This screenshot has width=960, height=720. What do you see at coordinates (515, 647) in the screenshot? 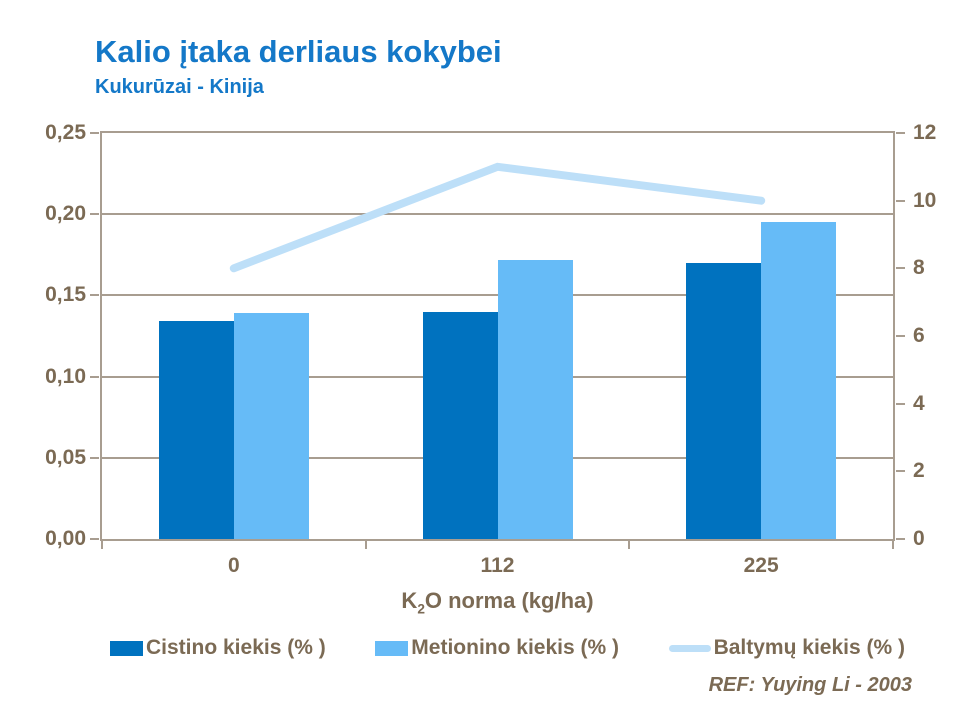
I see `legend-label-metionino: Metionino kiekis (% )` at bounding box center [515, 647].